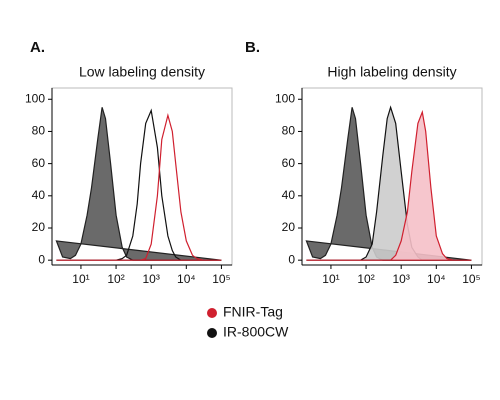 The height and width of the screenshot is (400, 500). Describe the element at coordinates (252, 47) in the screenshot. I see `panel-title: B.` at that location.